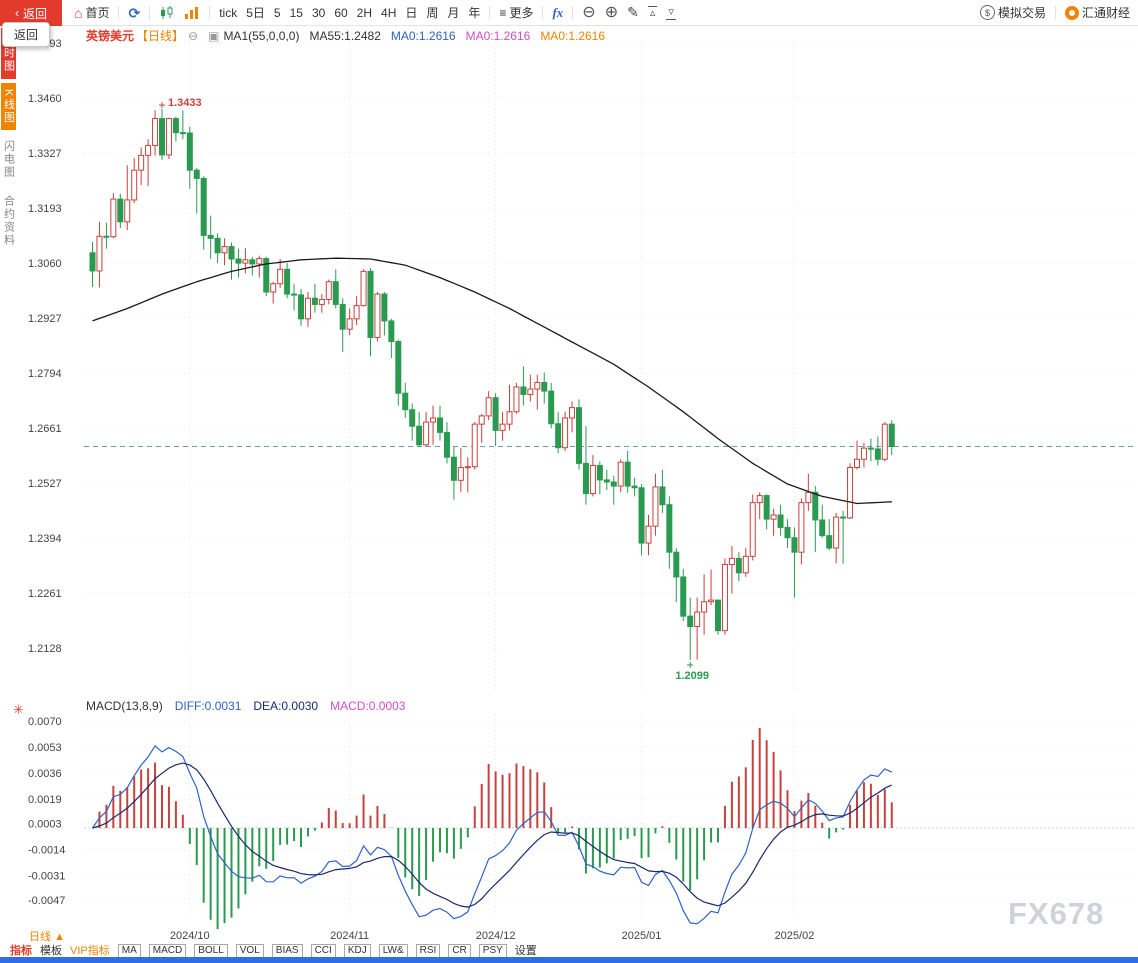 The width and height of the screenshot is (1138, 963). What do you see at coordinates (193, 35) in the screenshot?
I see `collapse-icon: ⊖` at bounding box center [193, 35].